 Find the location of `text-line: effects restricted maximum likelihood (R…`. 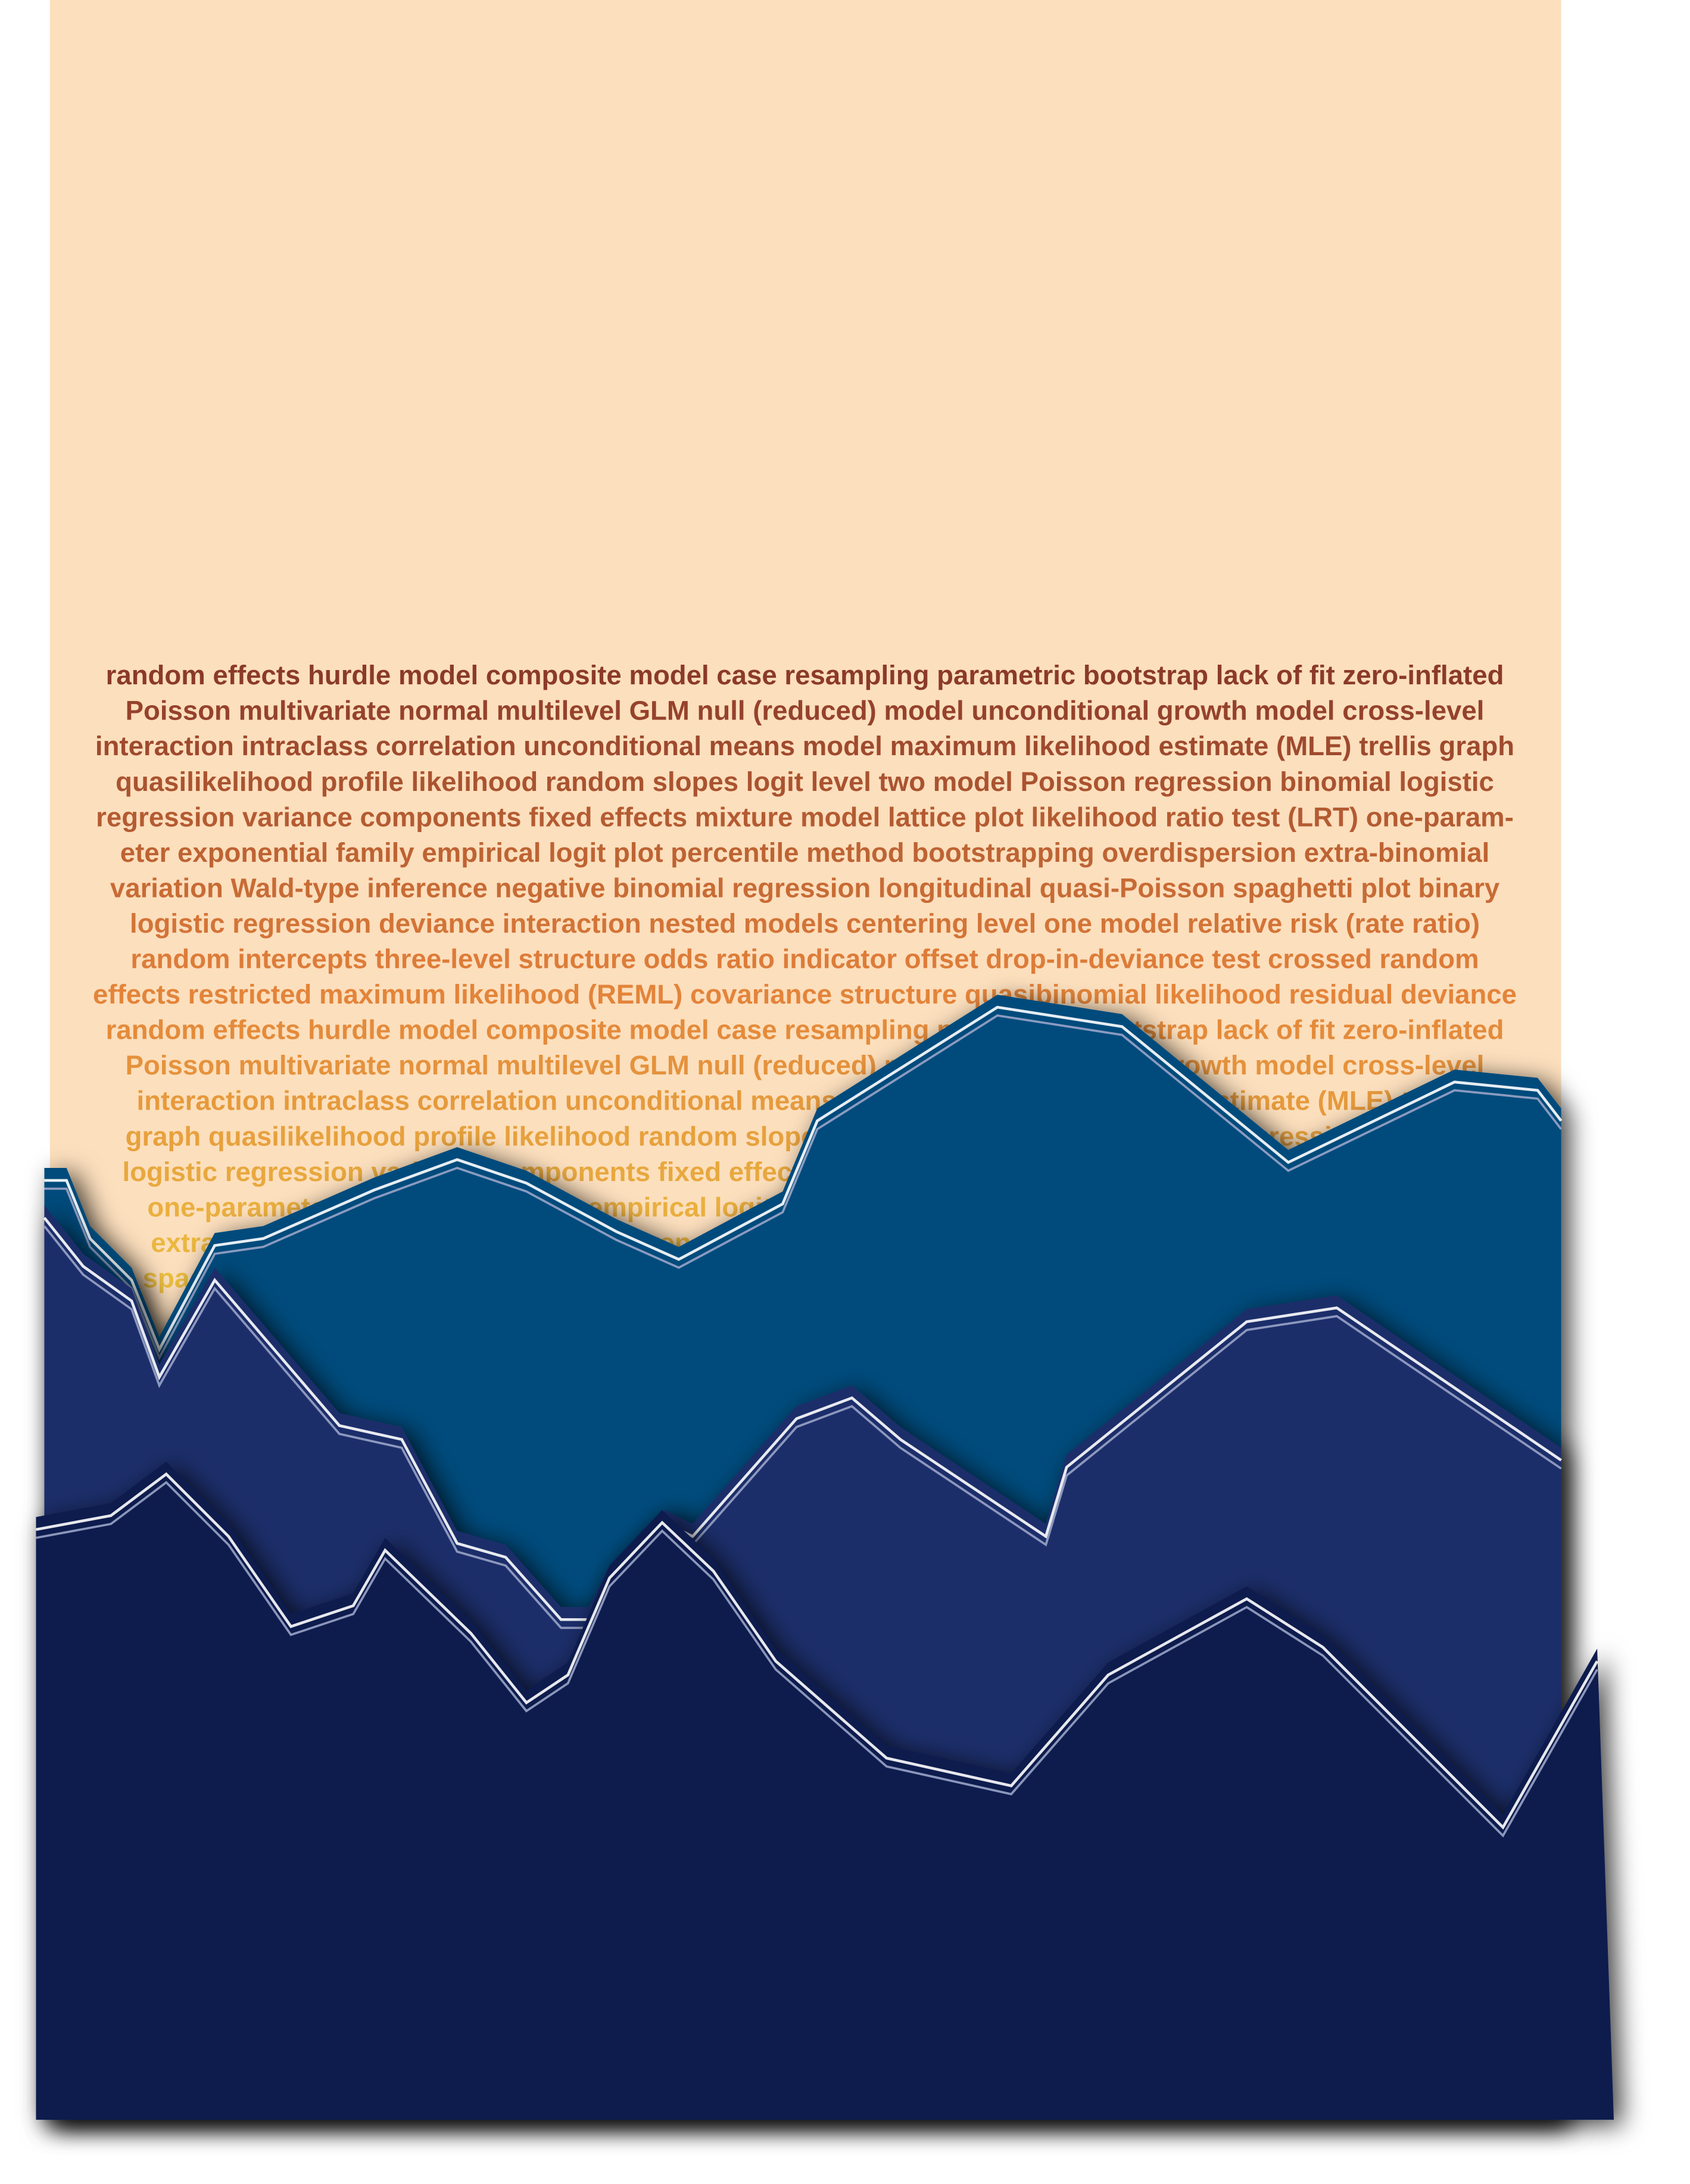

text-line: effects restricted maximum likelihood (R… is located at coordinates (805, 994).